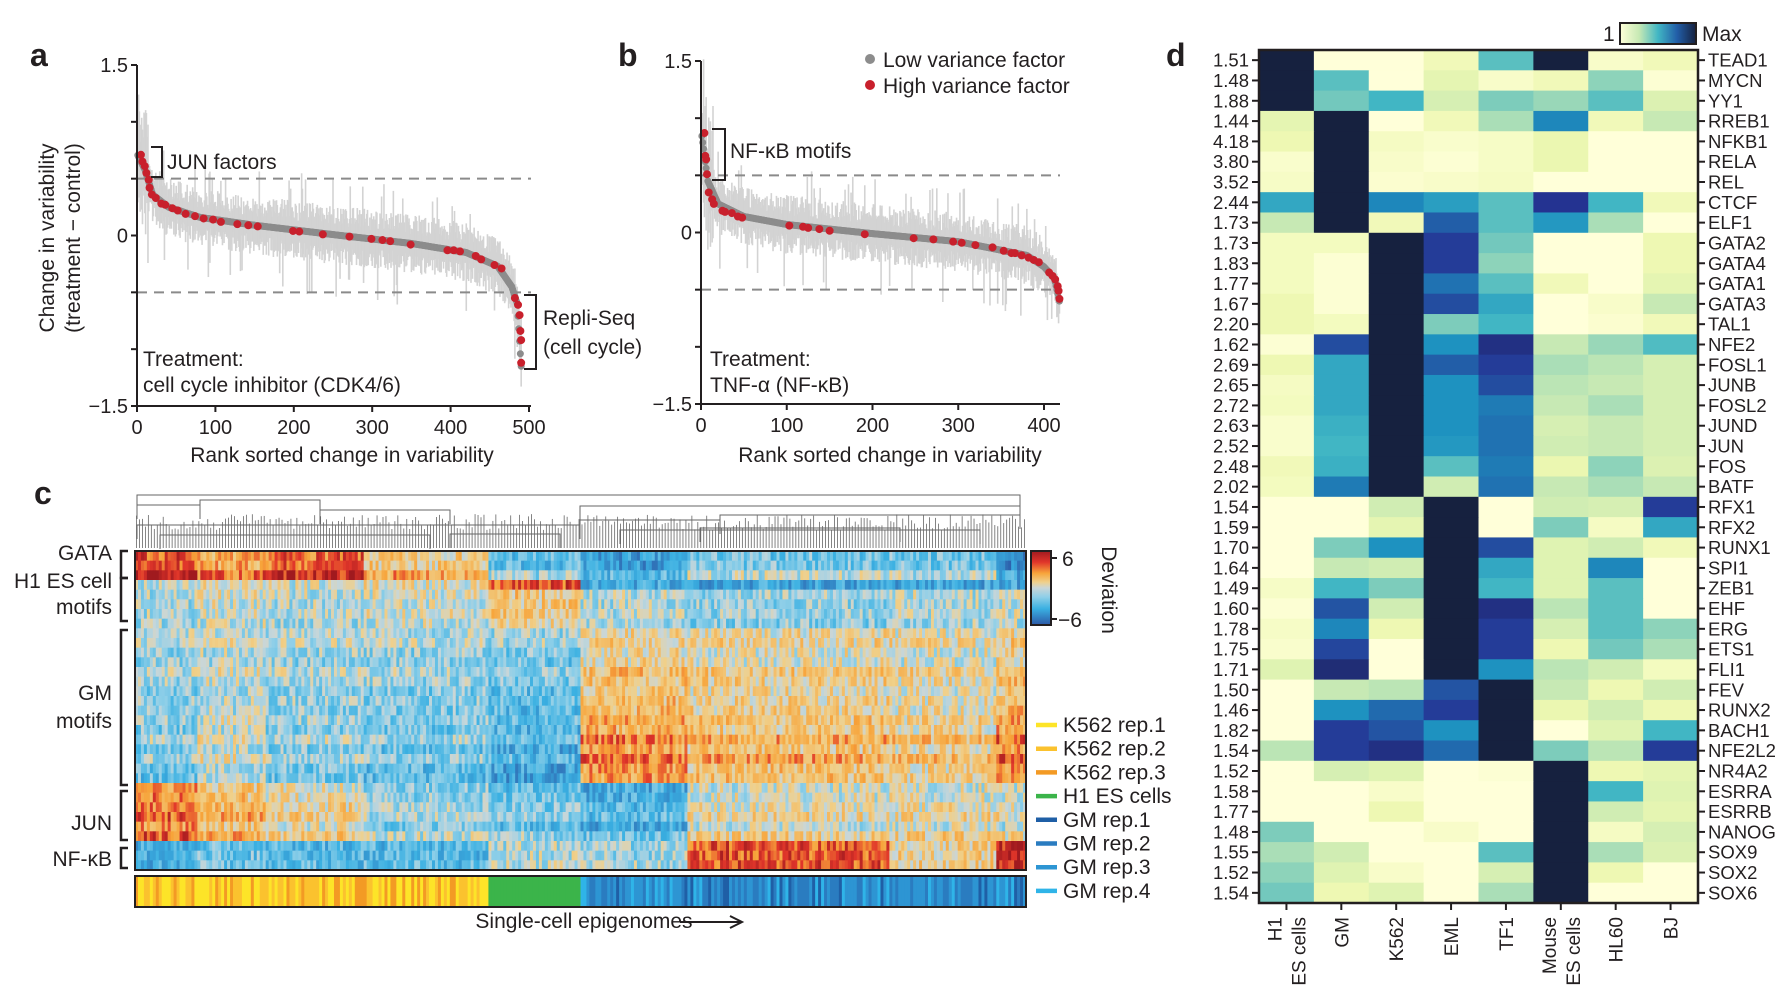  I want to click on x-tick-label: 500, so click(528, 428).